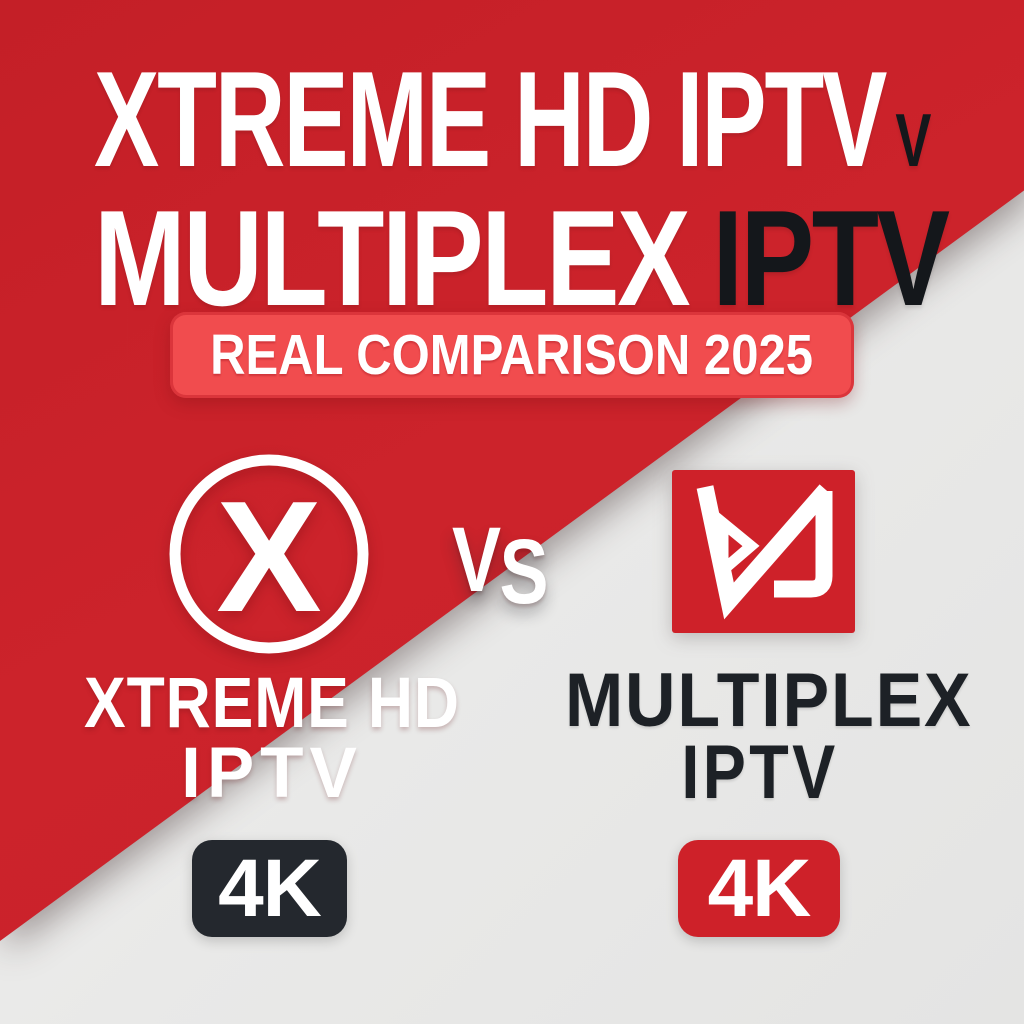 The height and width of the screenshot is (1024, 1024). Describe the element at coordinates (831, 258) in the screenshot. I see `title-line-2-suffix: IPTV` at that location.